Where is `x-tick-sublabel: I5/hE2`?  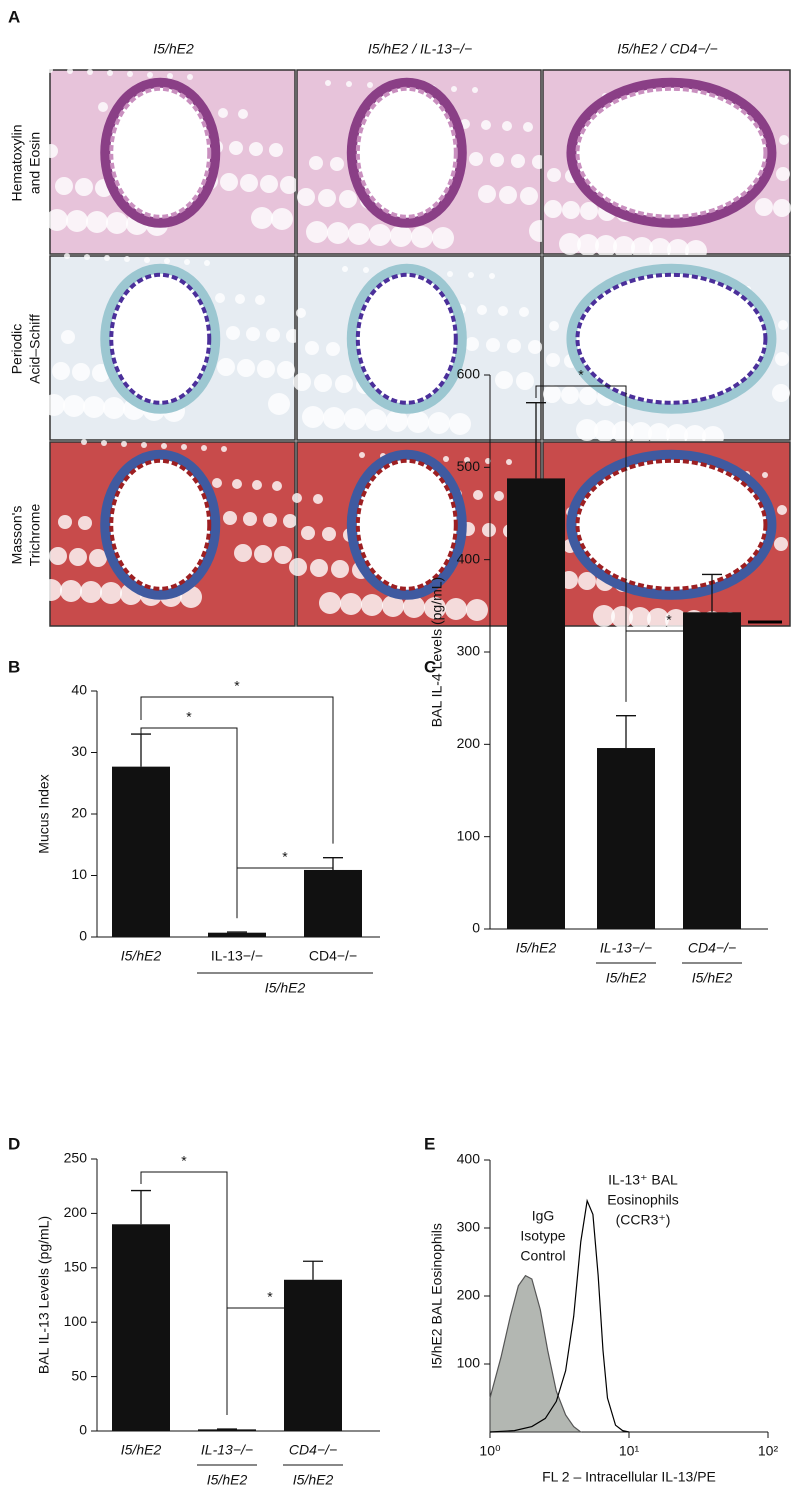 x-tick-sublabel: I5/hE2 is located at coordinates (313, 1480).